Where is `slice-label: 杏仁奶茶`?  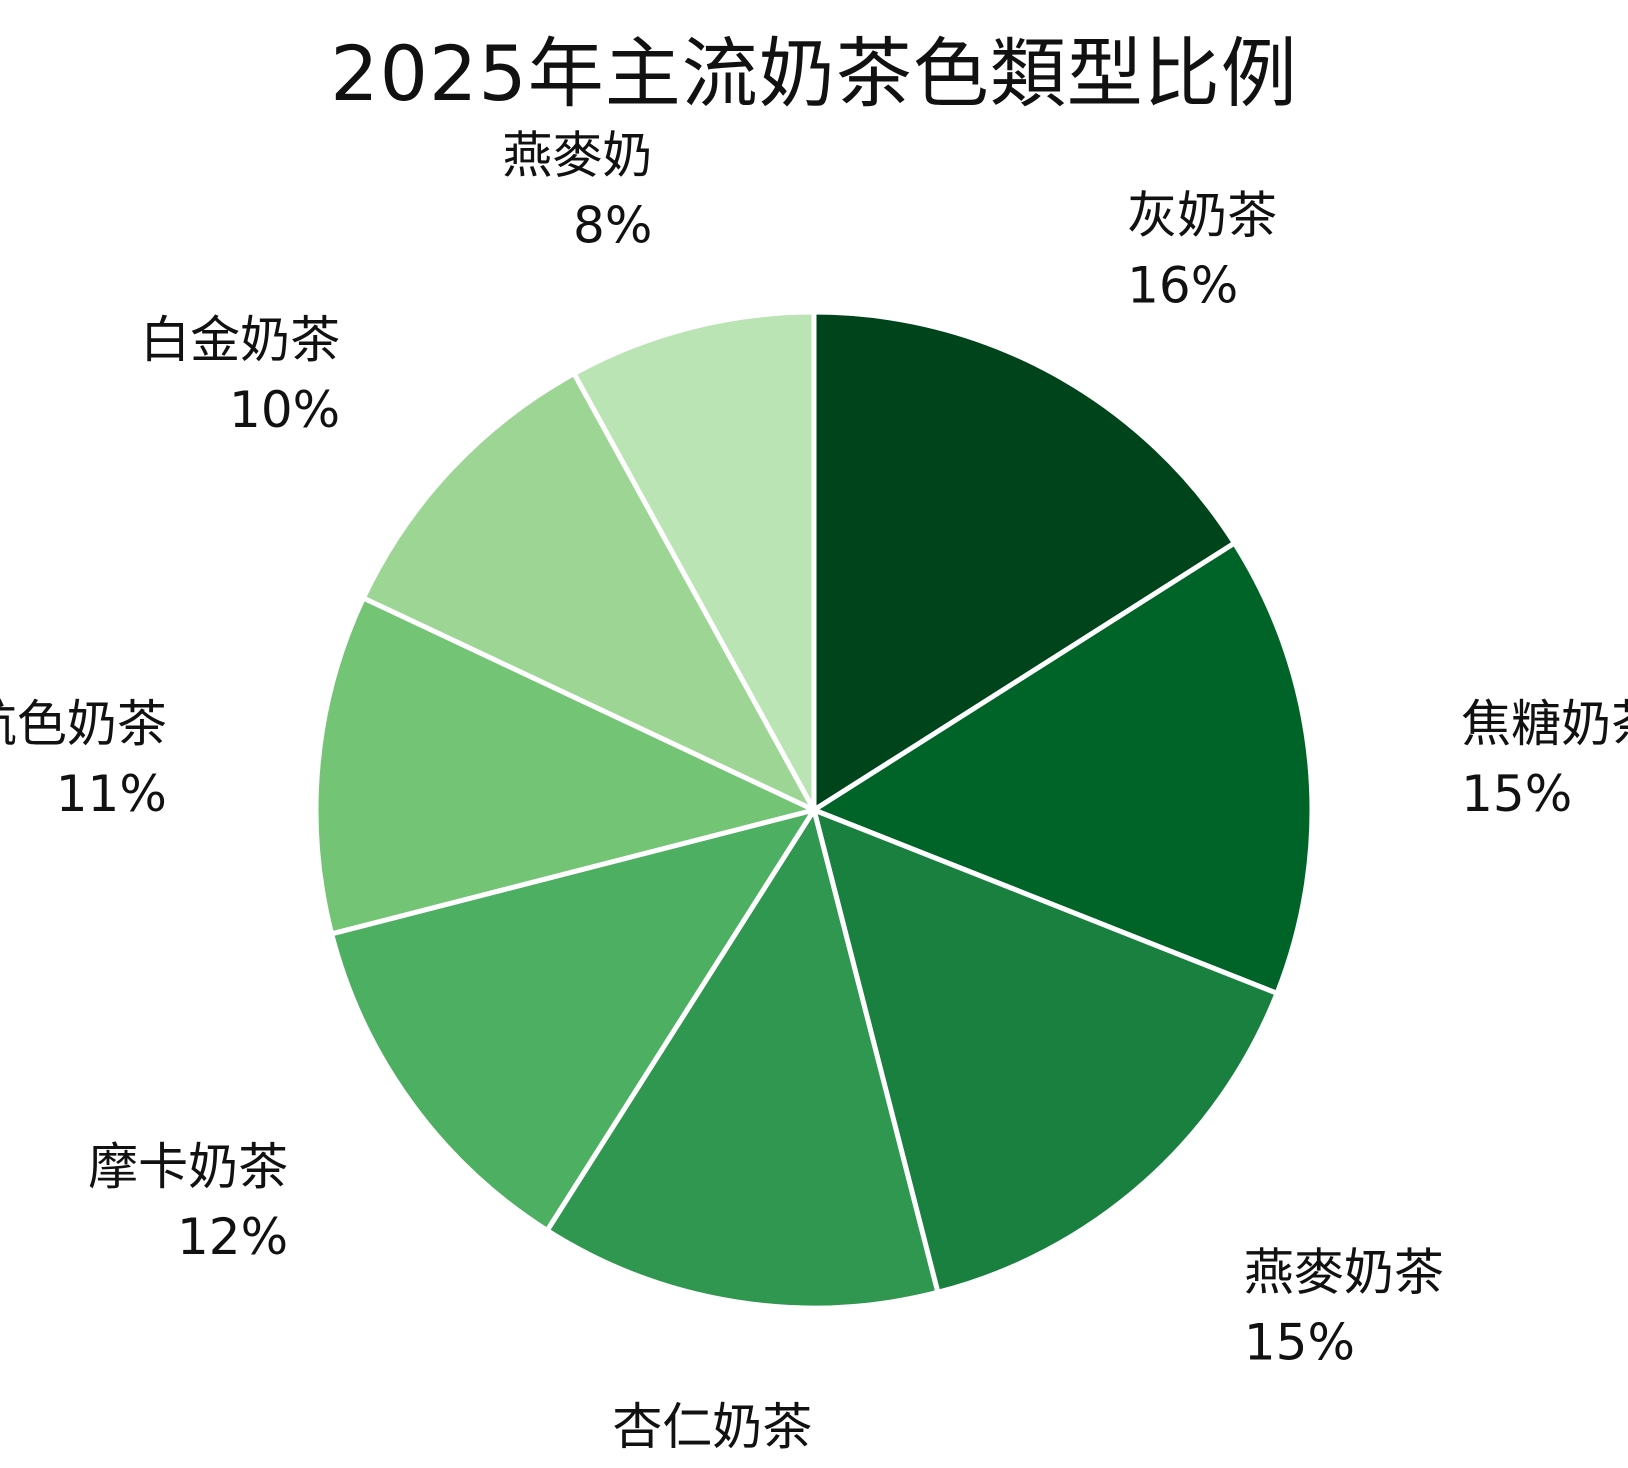
slice-label: 杏仁奶茶 is located at coordinates (712, 1427).